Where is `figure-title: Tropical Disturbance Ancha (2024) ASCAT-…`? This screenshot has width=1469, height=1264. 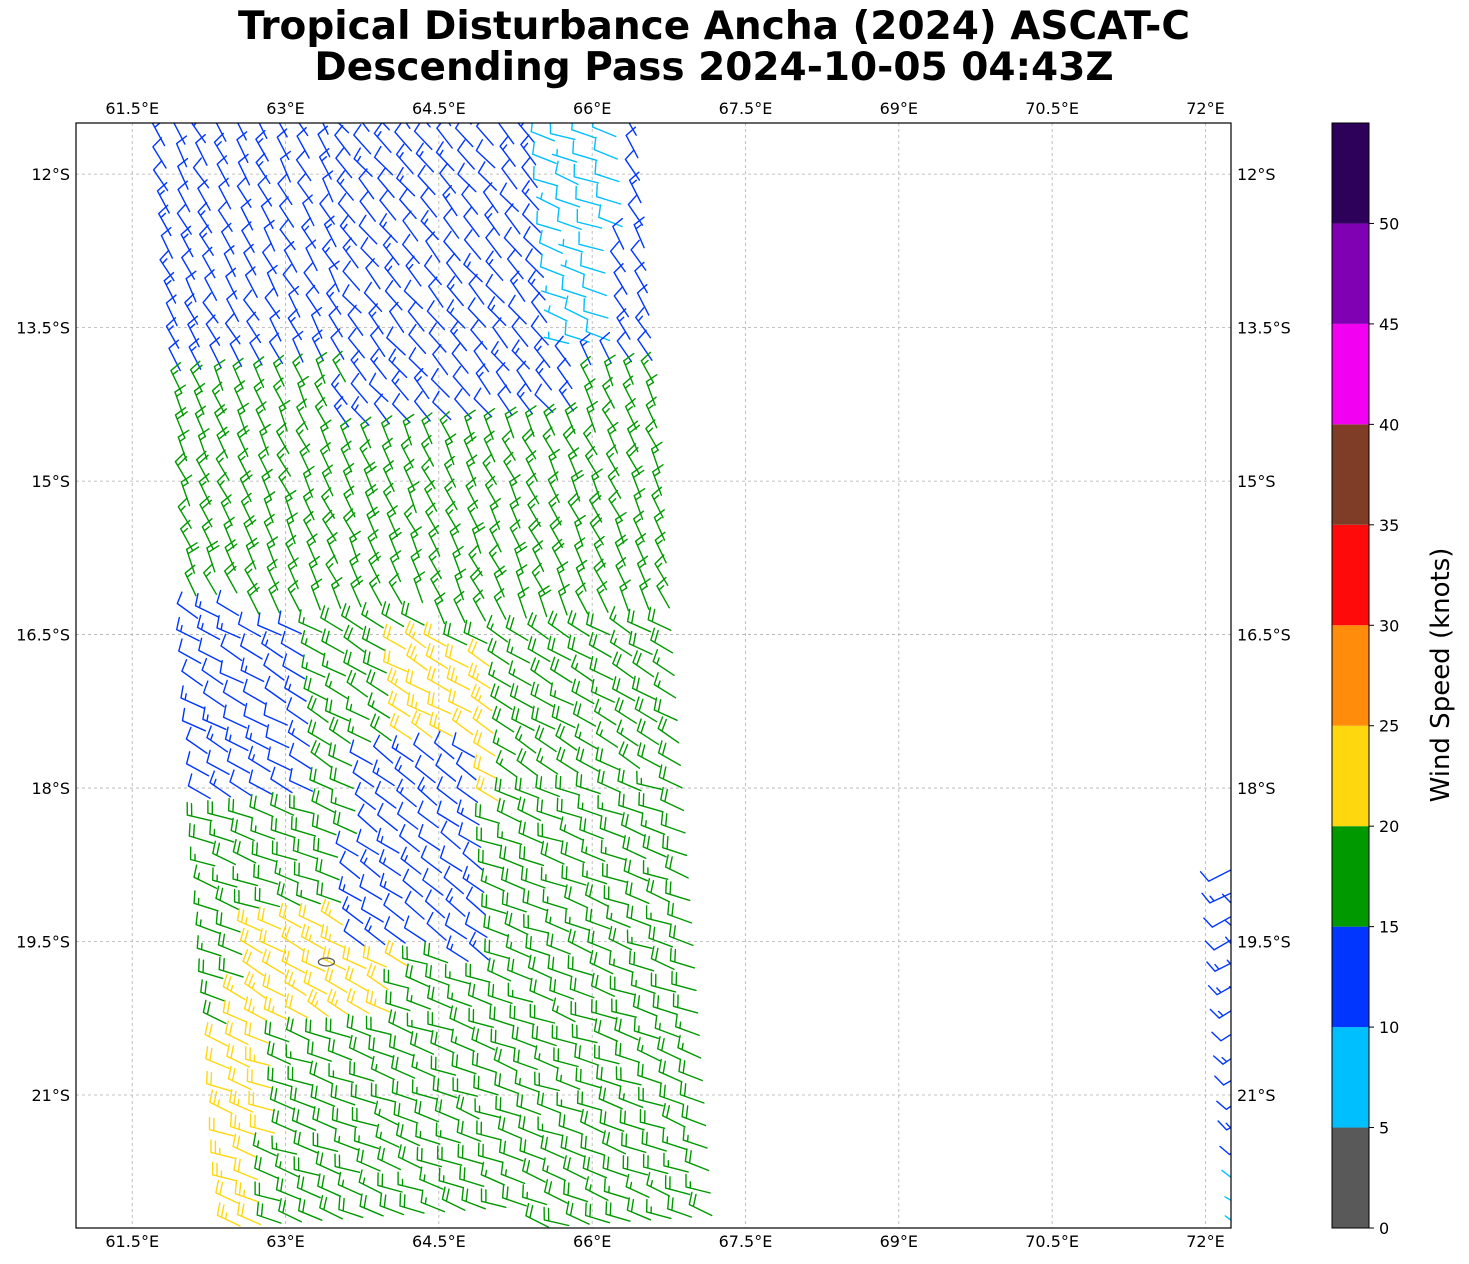 figure-title: Tropical Disturbance Ancha (2024) ASCAT-… is located at coordinates (714, 47).